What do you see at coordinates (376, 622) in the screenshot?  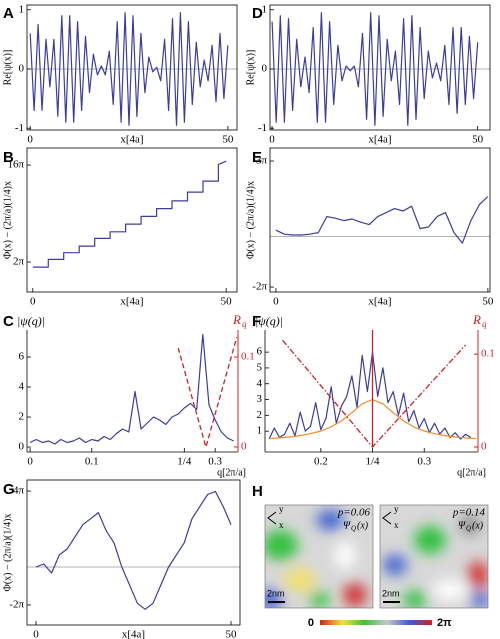 I see `colorbar` at bounding box center [376, 622].